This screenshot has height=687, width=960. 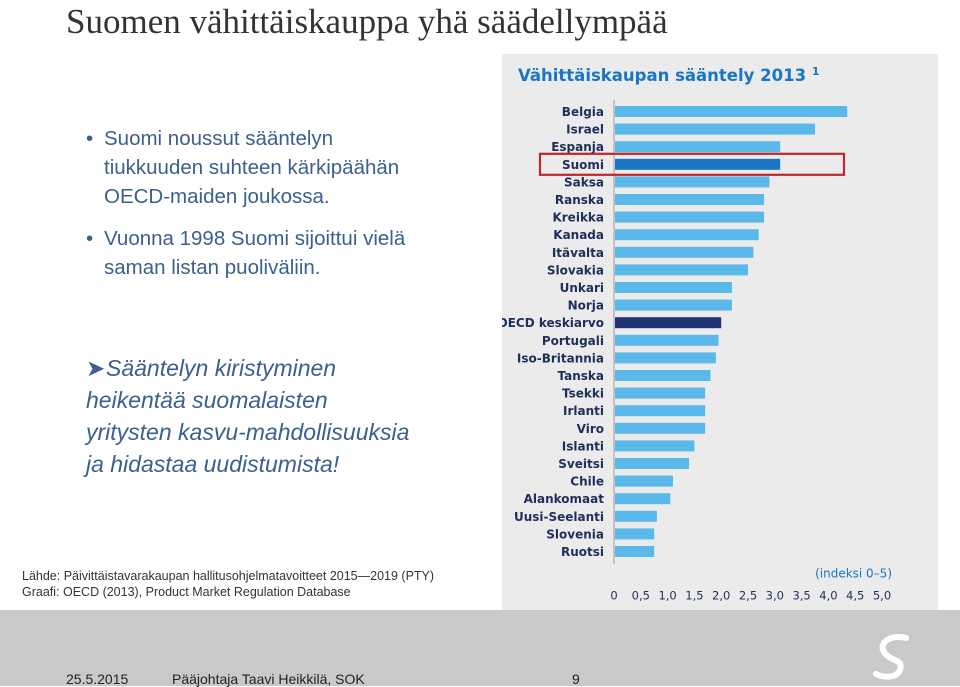 I want to click on x-tick-label: 3,0, so click(x=775, y=596).